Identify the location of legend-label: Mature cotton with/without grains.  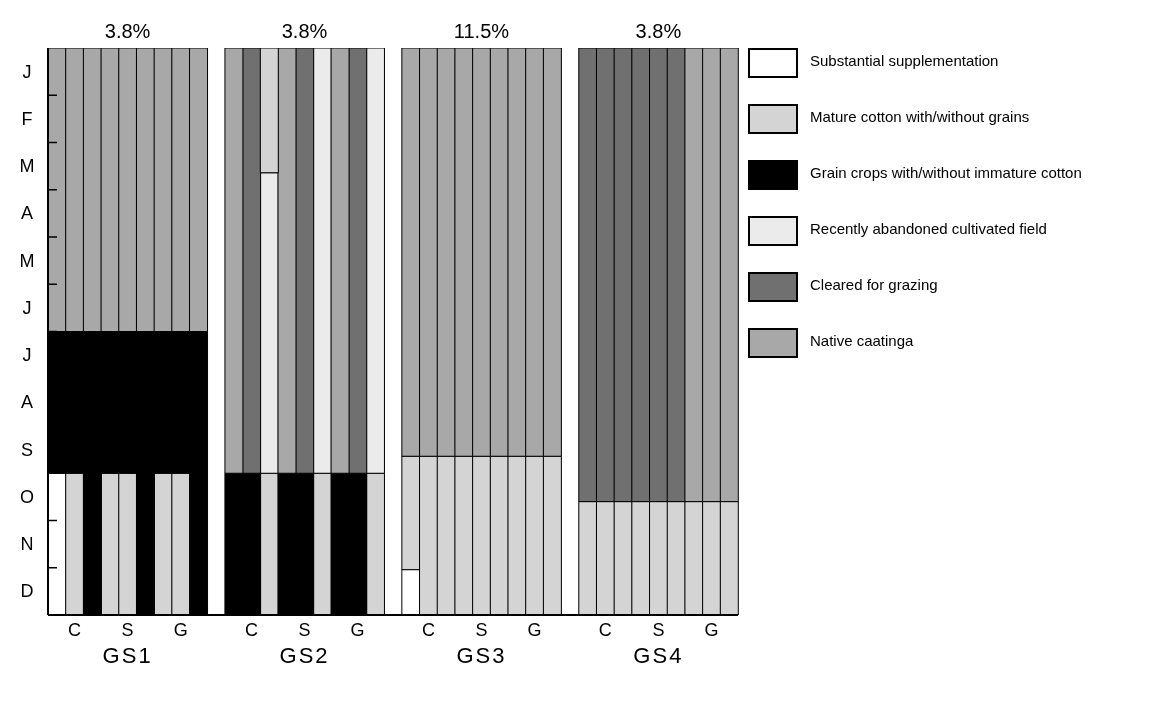
(920, 116).